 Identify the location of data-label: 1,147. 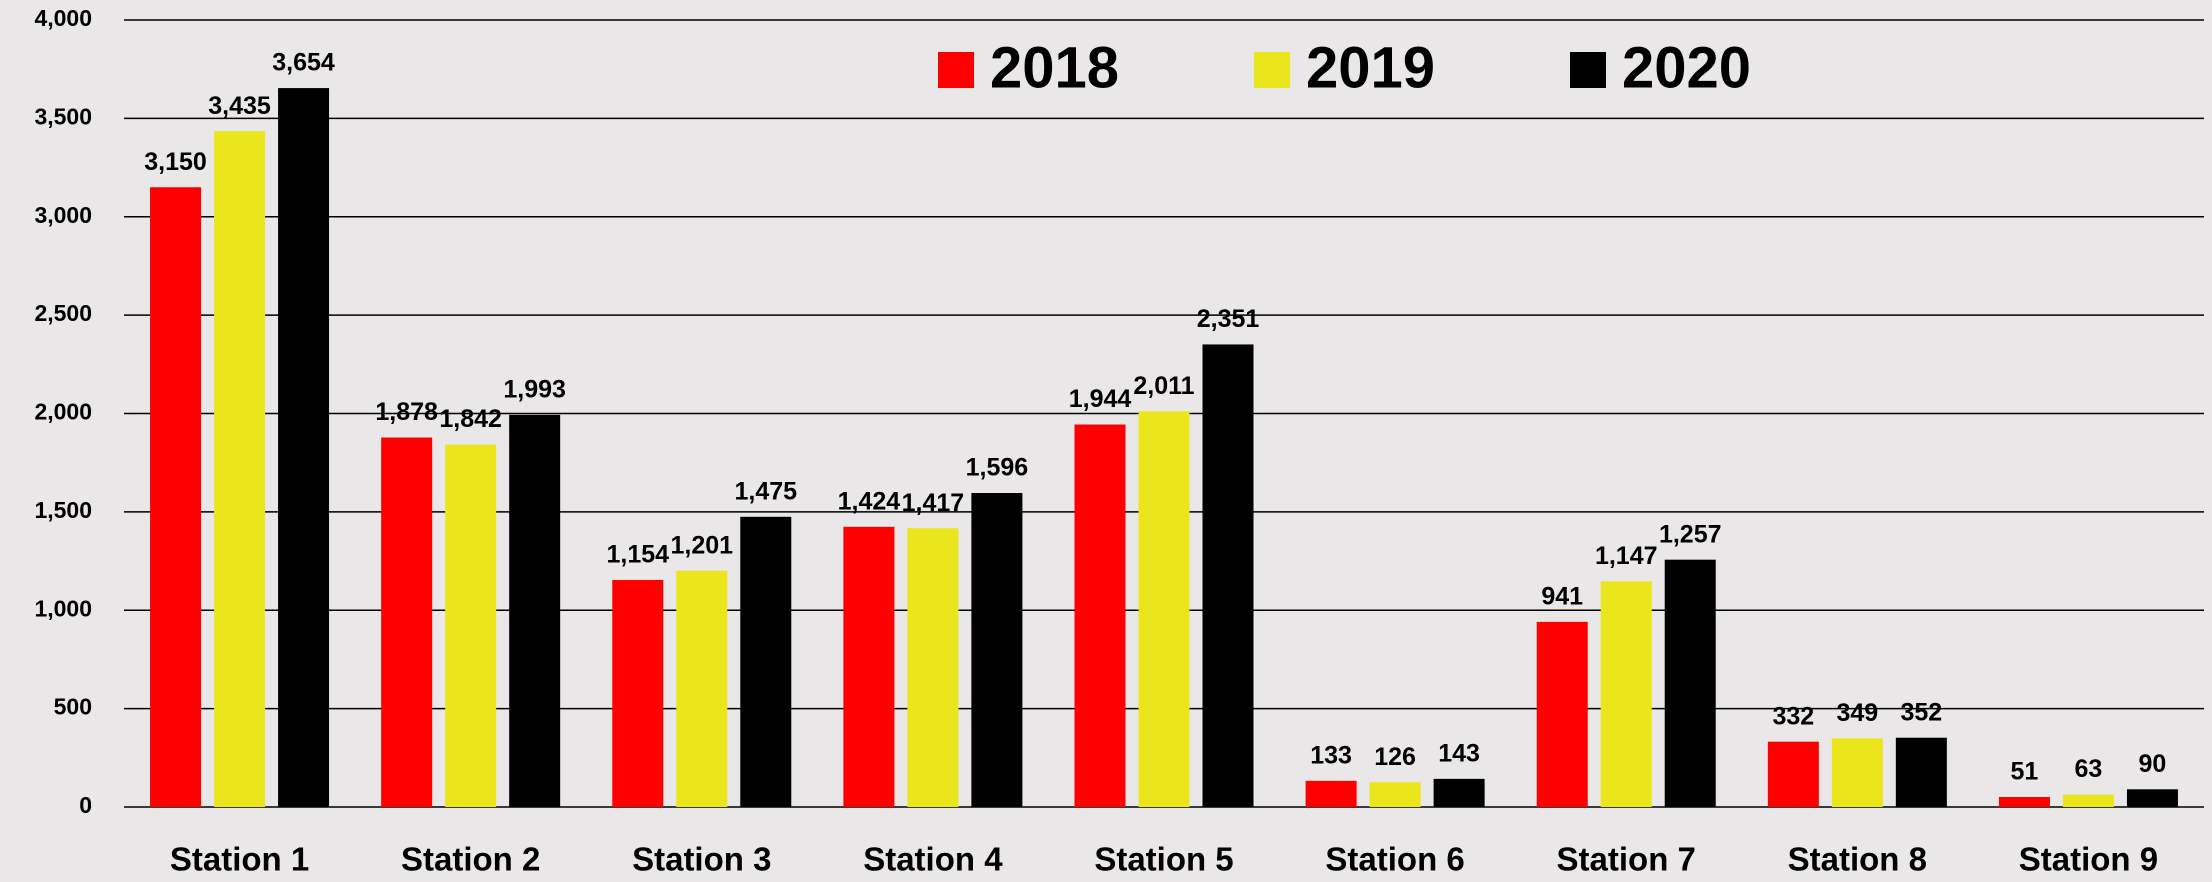
(1626, 556).